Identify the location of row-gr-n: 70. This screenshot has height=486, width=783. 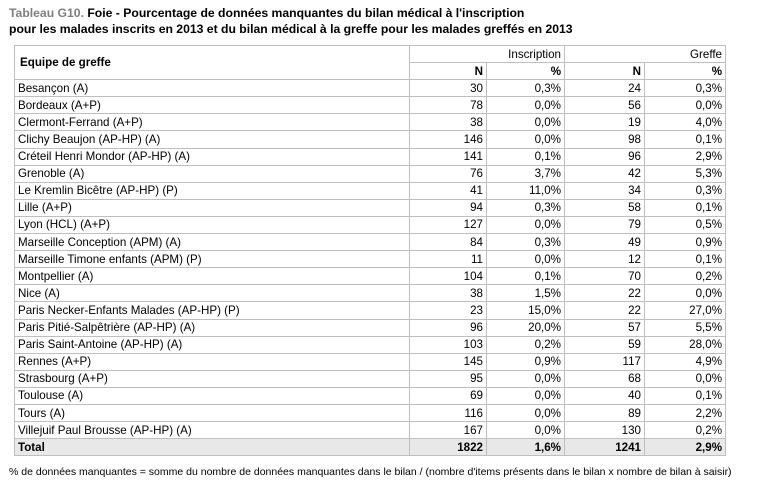
(604, 276).